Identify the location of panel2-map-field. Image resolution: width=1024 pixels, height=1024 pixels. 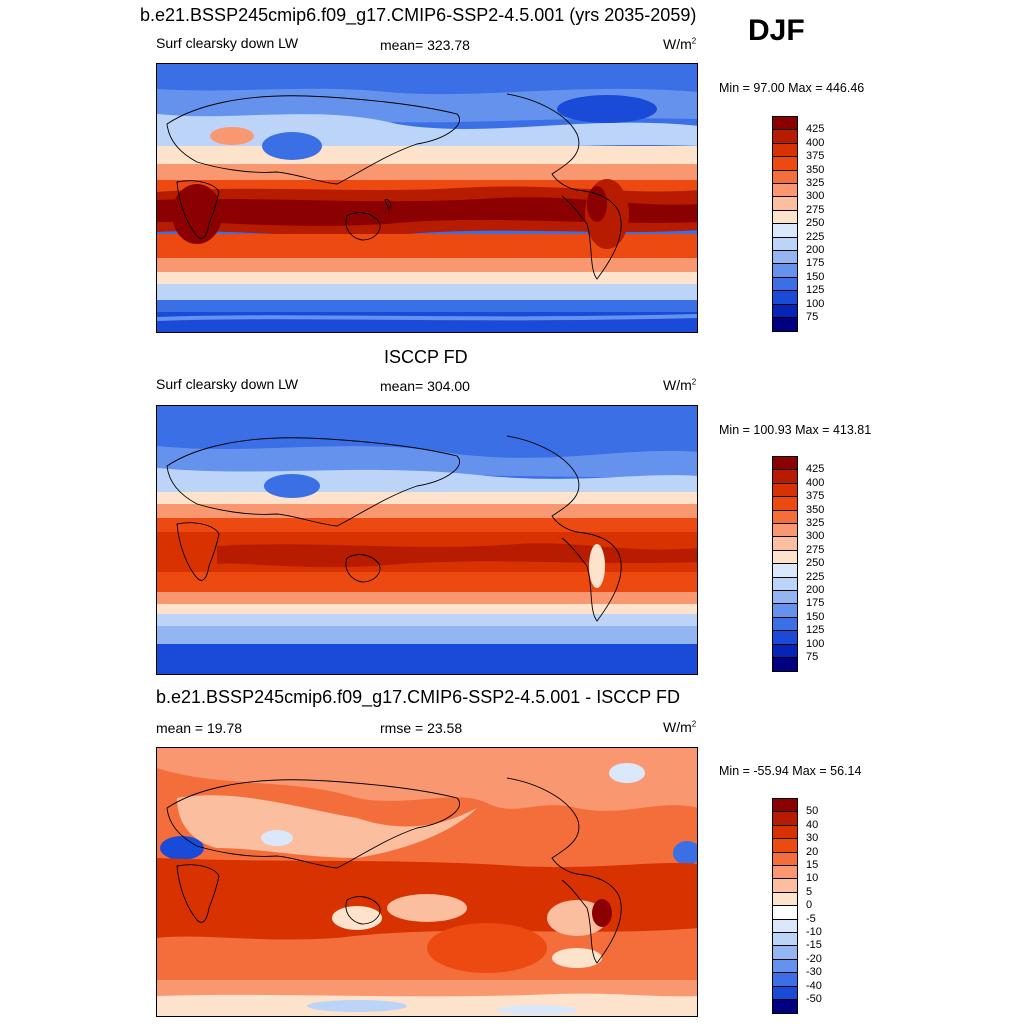
(427, 540).